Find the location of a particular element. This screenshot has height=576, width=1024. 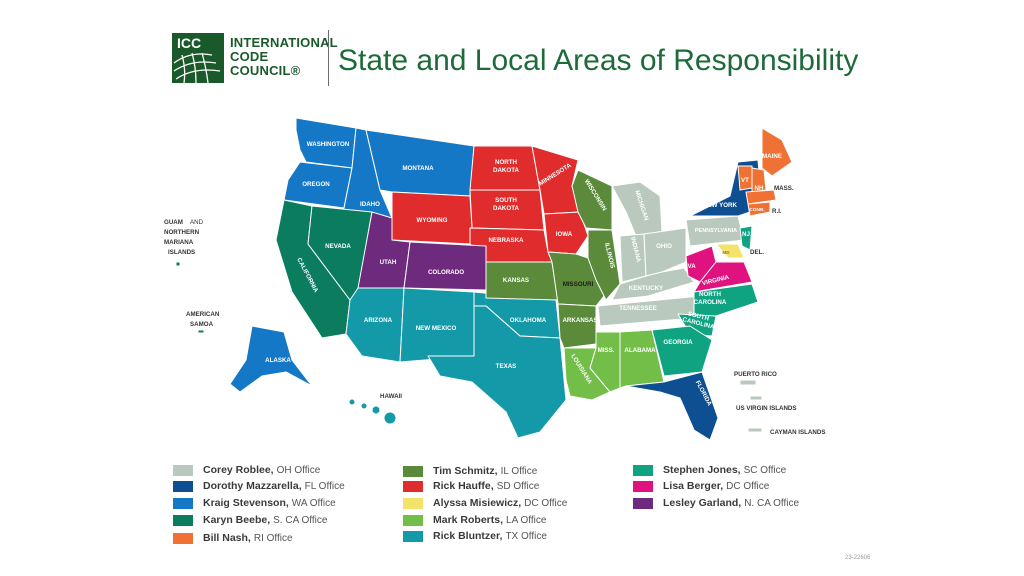

legend-name: Rick Hauffe, is located at coordinates (463, 486).